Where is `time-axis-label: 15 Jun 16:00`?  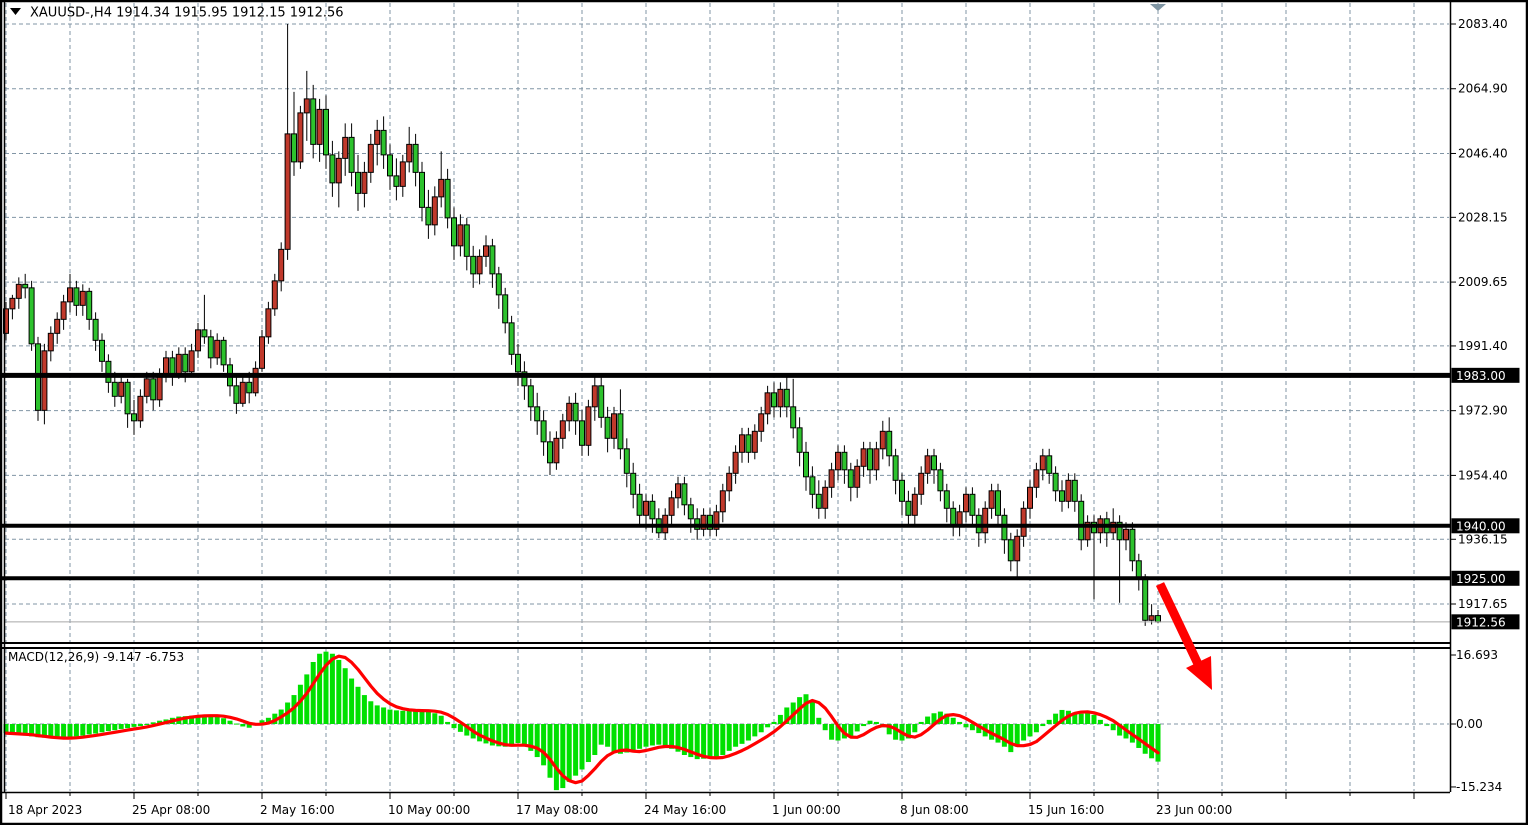
time-axis-label: 15 Jun 16:00 is located at coordinates (1066, 810).